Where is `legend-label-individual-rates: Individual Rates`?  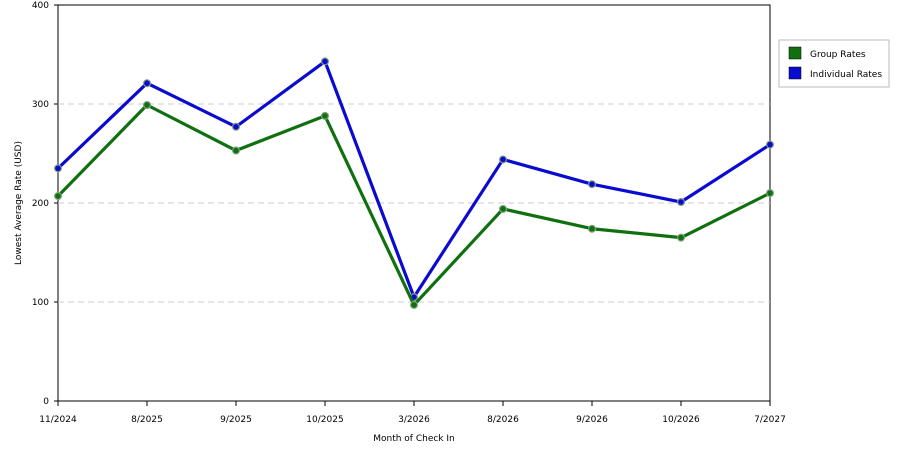
legend-label-individual-rates: Individual Rates is located at coordinates (846, 75).